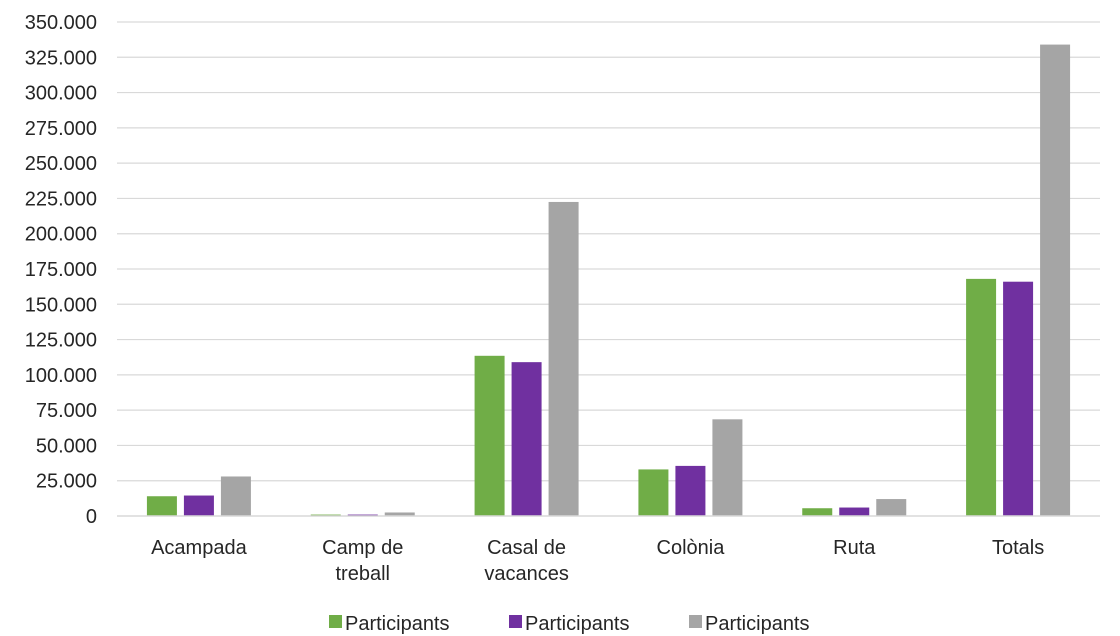  I want to click on y-tick-label: 125.000, so click(61, 341).